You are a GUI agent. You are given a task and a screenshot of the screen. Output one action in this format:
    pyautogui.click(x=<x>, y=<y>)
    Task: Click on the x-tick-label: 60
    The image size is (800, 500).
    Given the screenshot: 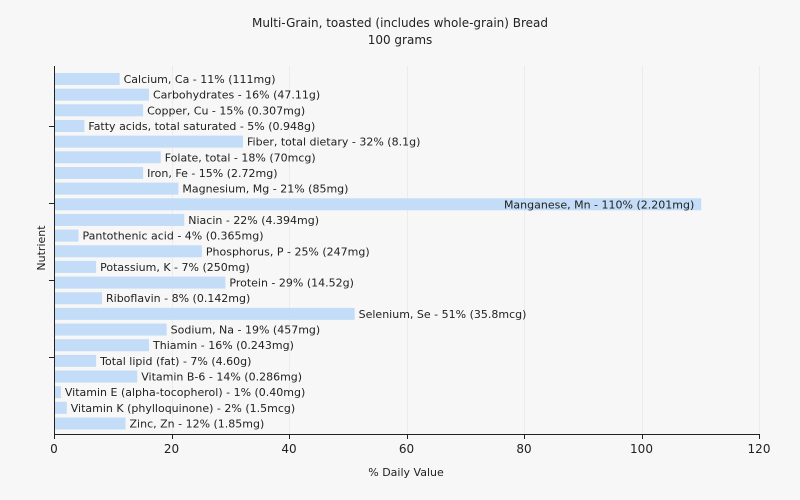 What is the action you would take?
    pyautogui.click(x=406, y=449)
    